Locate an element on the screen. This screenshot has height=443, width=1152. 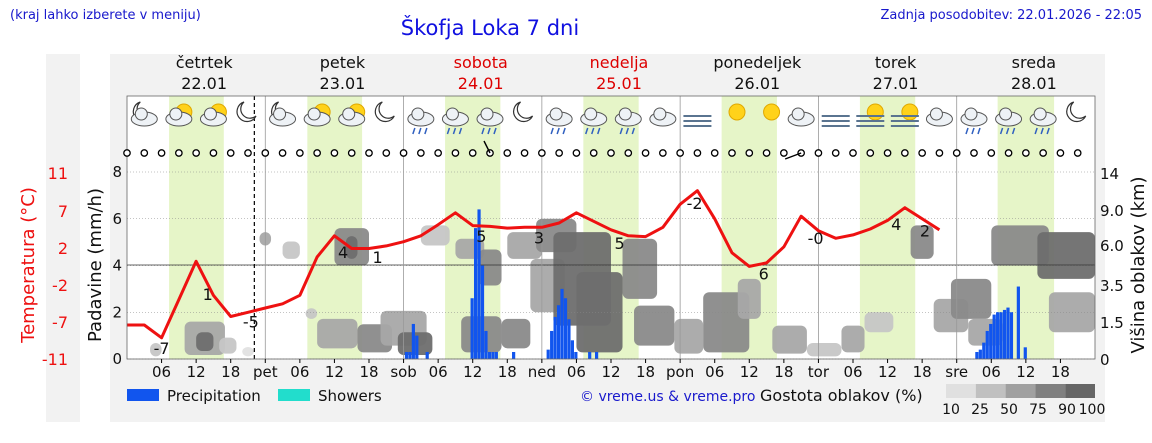
legend-label: Precipitation is located at coordinates (214, 396).